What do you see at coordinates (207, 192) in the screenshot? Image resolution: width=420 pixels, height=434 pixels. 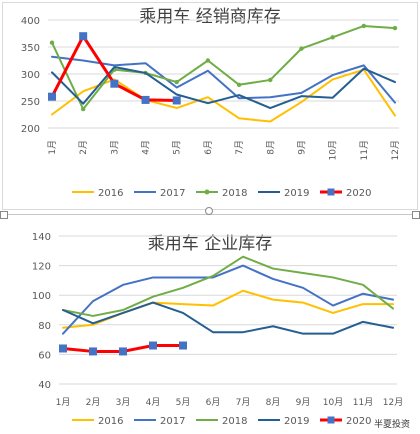 I see `legend-marker-2018` at bounding box center [207, 192].